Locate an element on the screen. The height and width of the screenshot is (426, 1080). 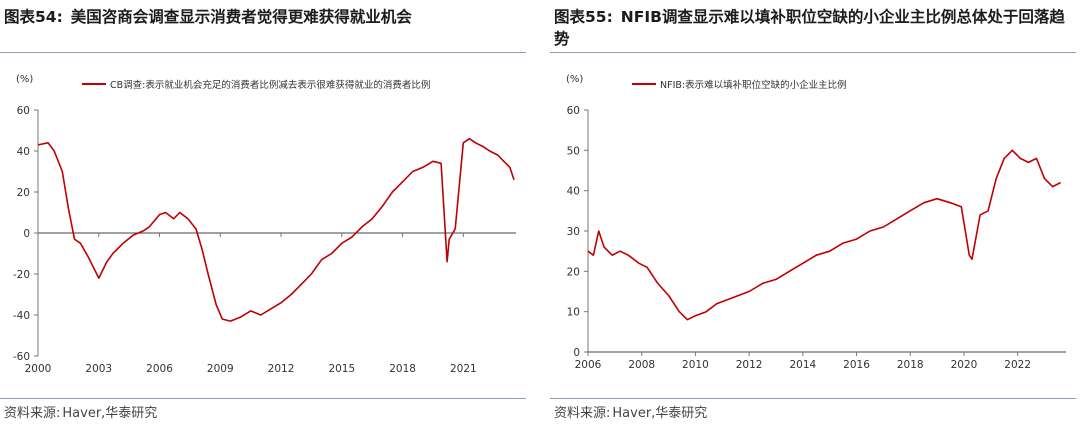
left-chart-y-tick-label: -60 is located at coordinates (21, 357).